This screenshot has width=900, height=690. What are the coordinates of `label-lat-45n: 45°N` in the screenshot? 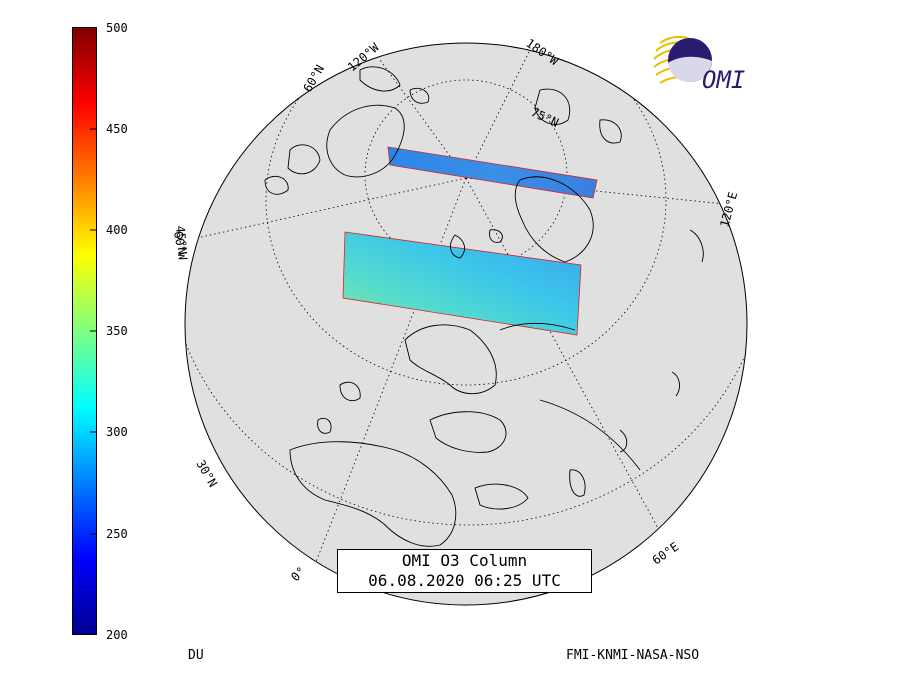 It's located at (181, 240).